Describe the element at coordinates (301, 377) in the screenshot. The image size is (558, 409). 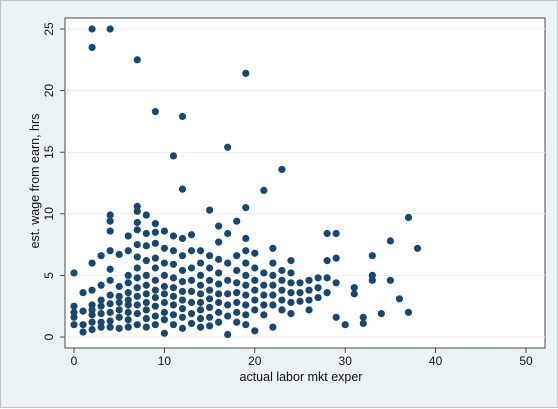
I see `x-axis-title: actual labor mkt exper` at that location.